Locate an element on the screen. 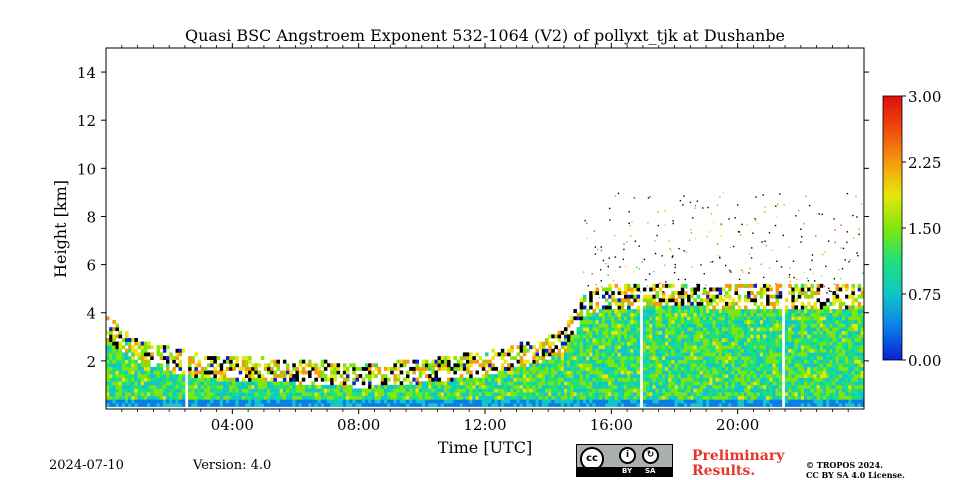 The width and height of the screenshot is (960, 480). x-tick-label: 04:00 is located at coordinates (232, 425).